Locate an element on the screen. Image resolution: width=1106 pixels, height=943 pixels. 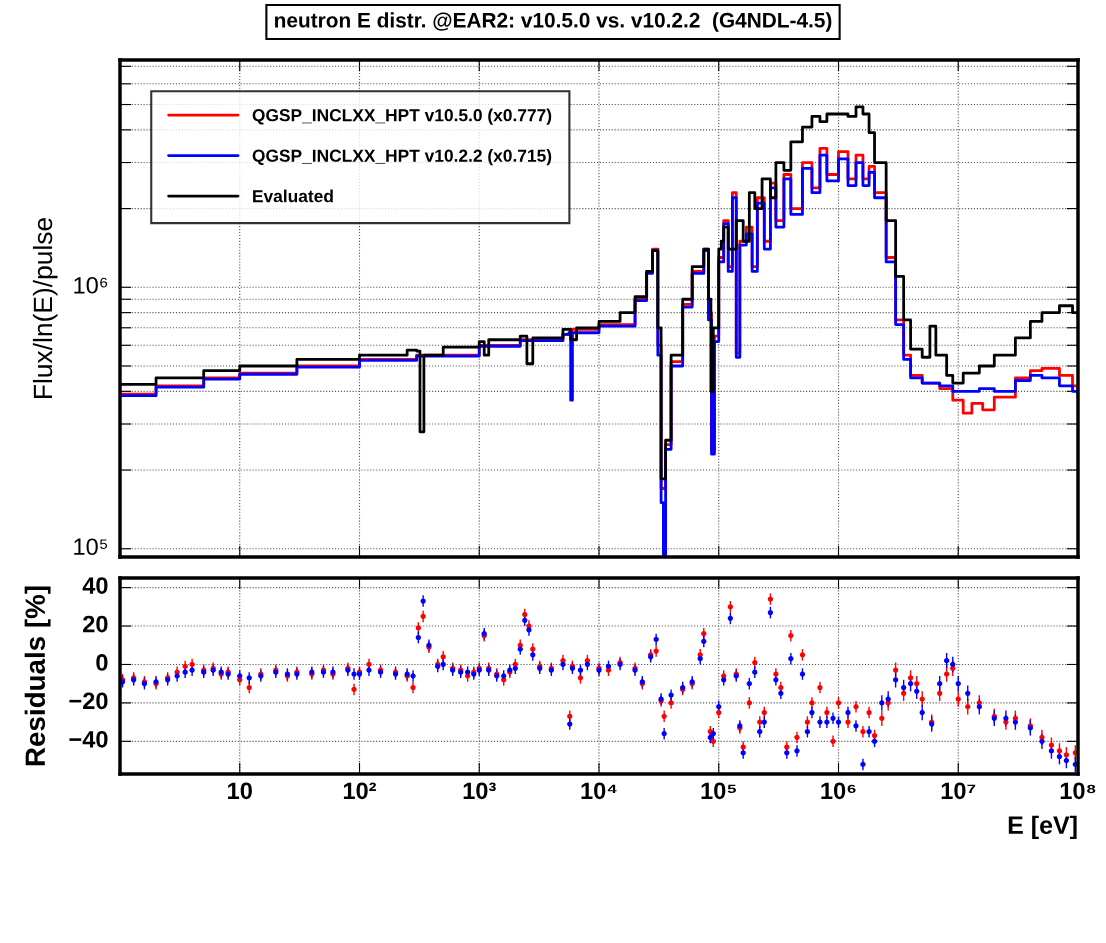
legend-label: QGSP_INCLXX_HPT v10.2.2 (x0.715) is located at coordinates (402, 157).